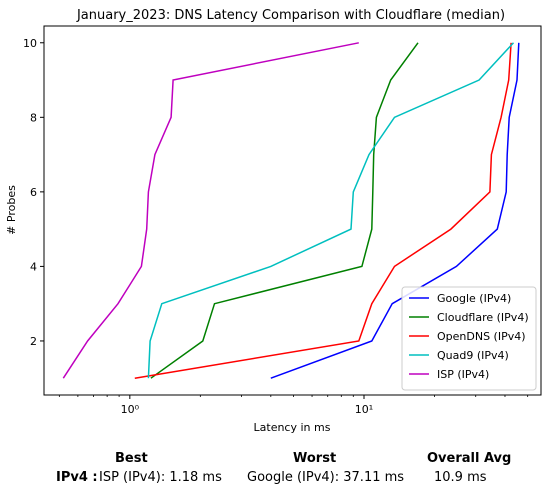 The width and height of the screenshot is (548, 496). What do you see at coordinates (33, 341) in the screenshot?
I see `y-tick-label: 2` at bounding box center [33, 341].